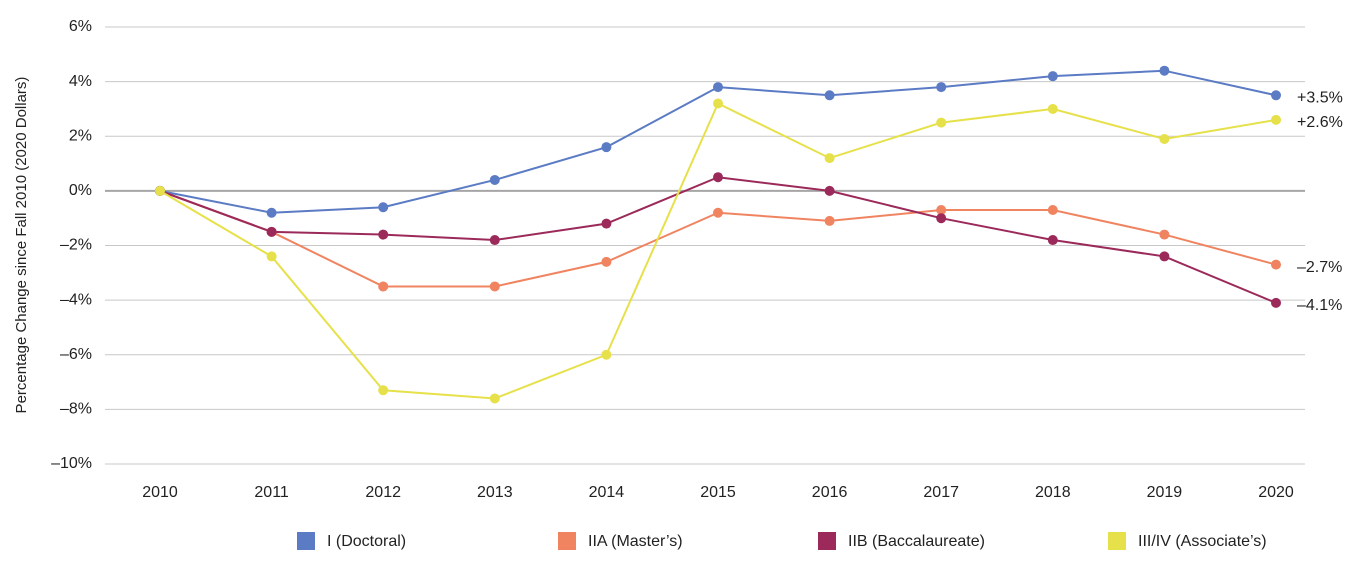 This screenshot has height=578, width=1353. What do you see at coordinates (1202, 541) in the screenshot?
I see `legend-label: III/IV (Associate’s)` at bounding box center [1202, 541].